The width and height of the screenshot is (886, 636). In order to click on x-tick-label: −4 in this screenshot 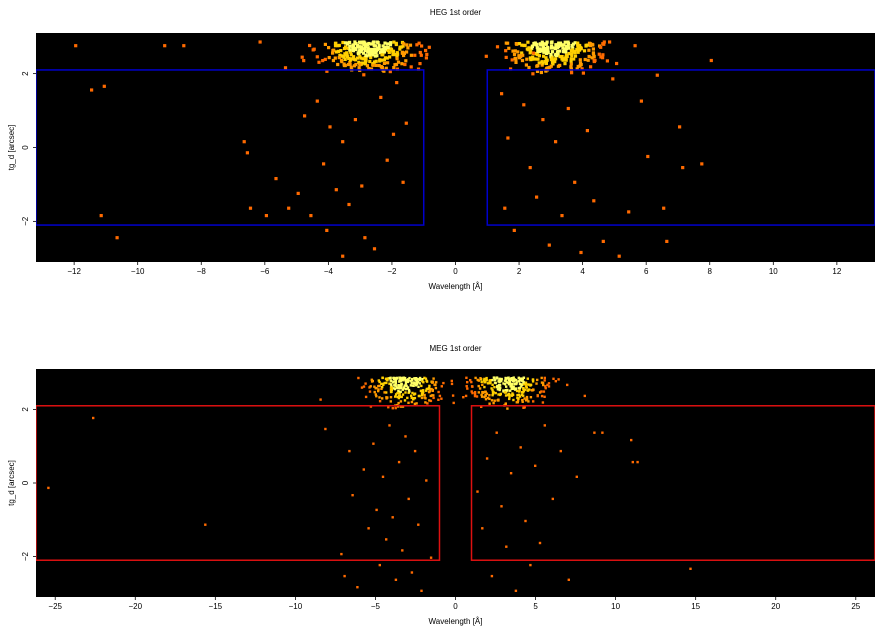, I will do `click(329, 271)`.